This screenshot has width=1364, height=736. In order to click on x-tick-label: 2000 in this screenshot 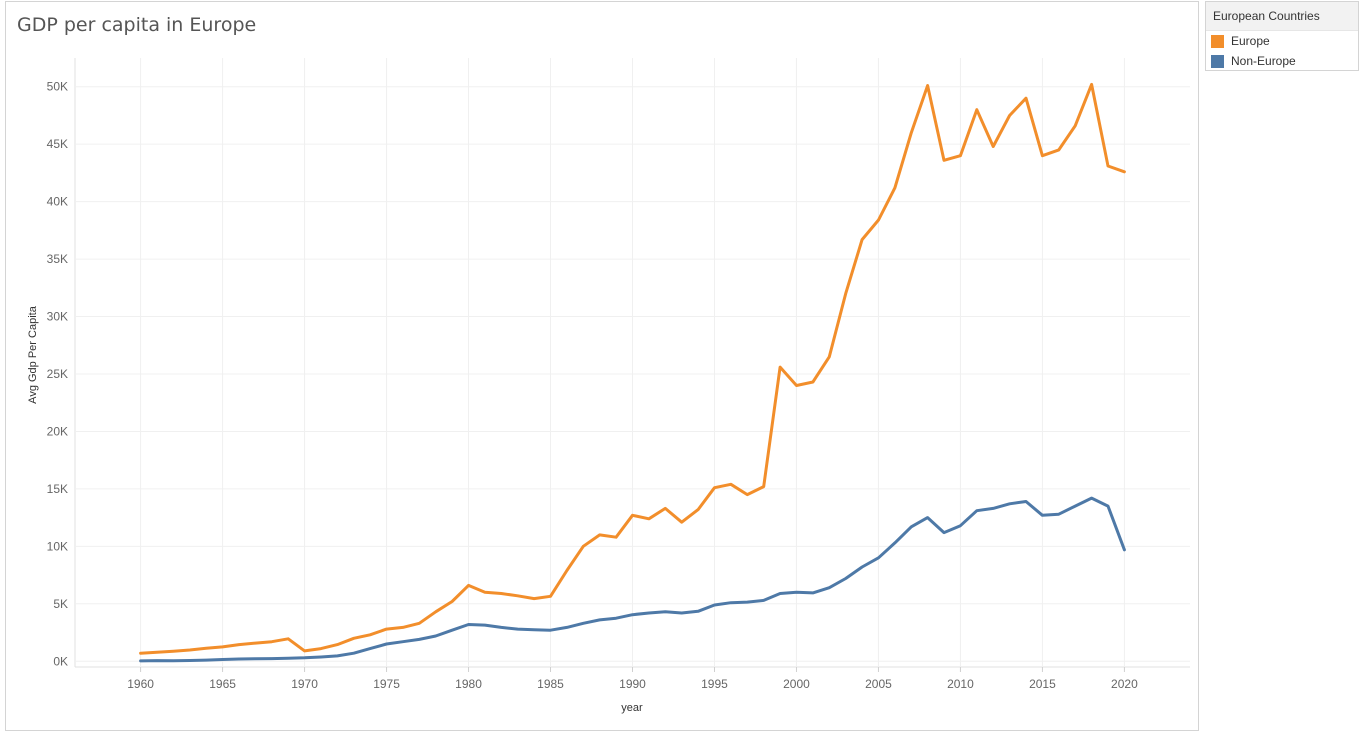, I will do `click(796, 684)`.